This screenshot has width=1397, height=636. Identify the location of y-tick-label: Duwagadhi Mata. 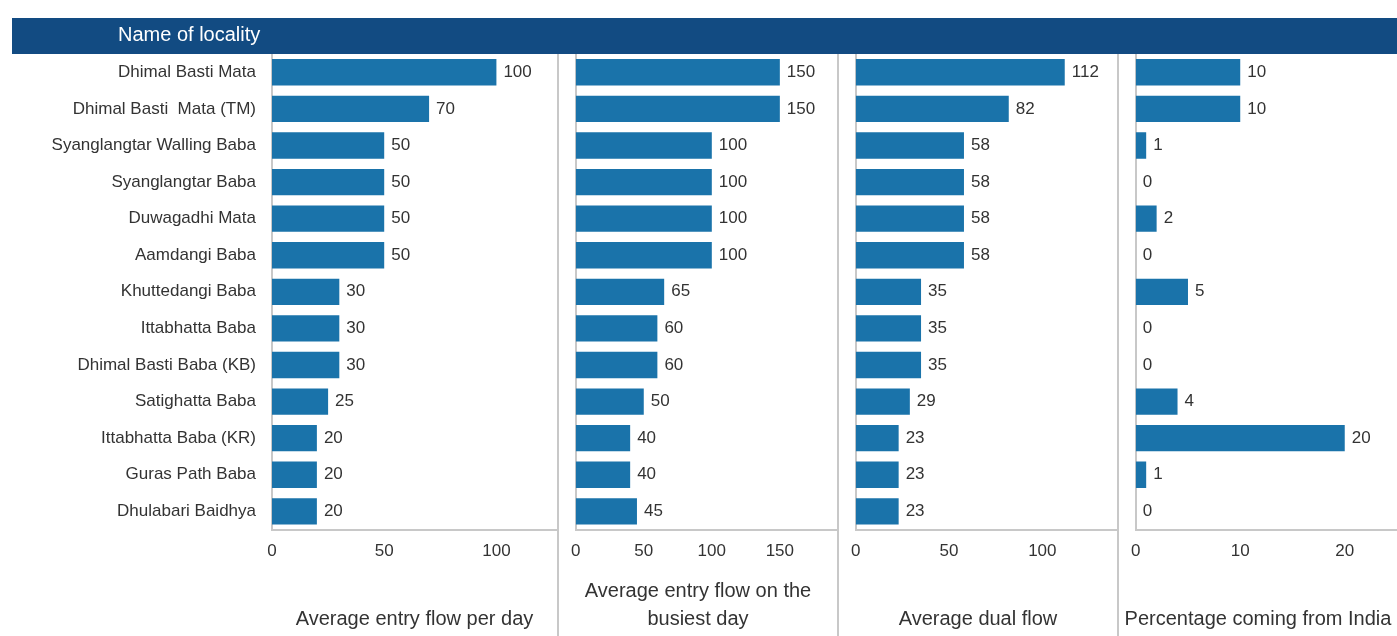
(192, 218).